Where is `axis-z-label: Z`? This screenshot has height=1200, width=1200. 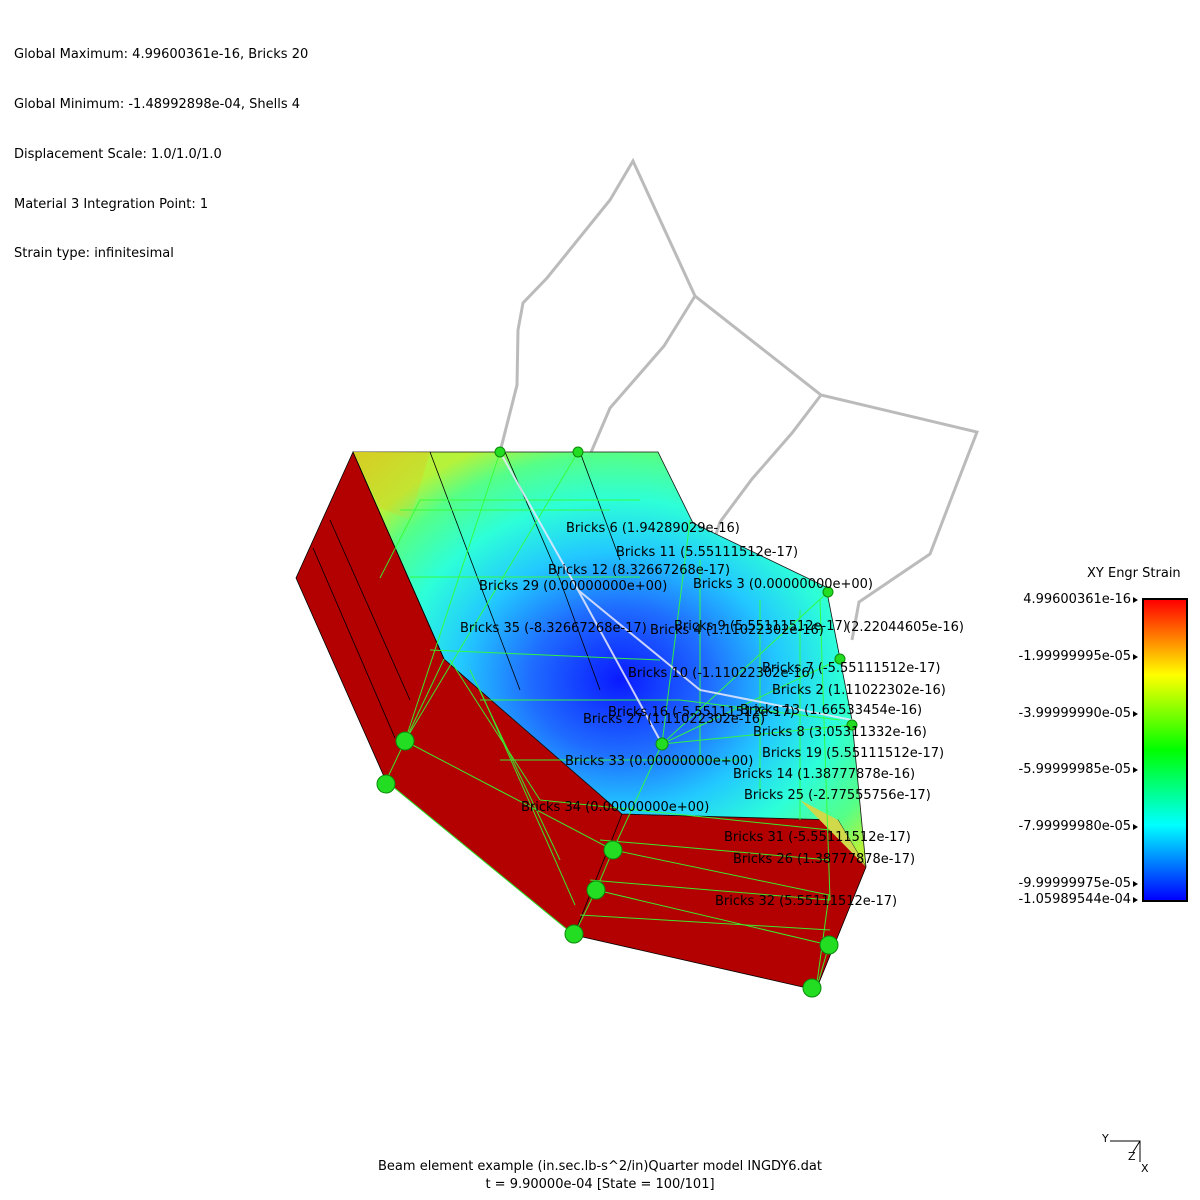
axis-z-label: Z is located at coordinates (1132, 1156).